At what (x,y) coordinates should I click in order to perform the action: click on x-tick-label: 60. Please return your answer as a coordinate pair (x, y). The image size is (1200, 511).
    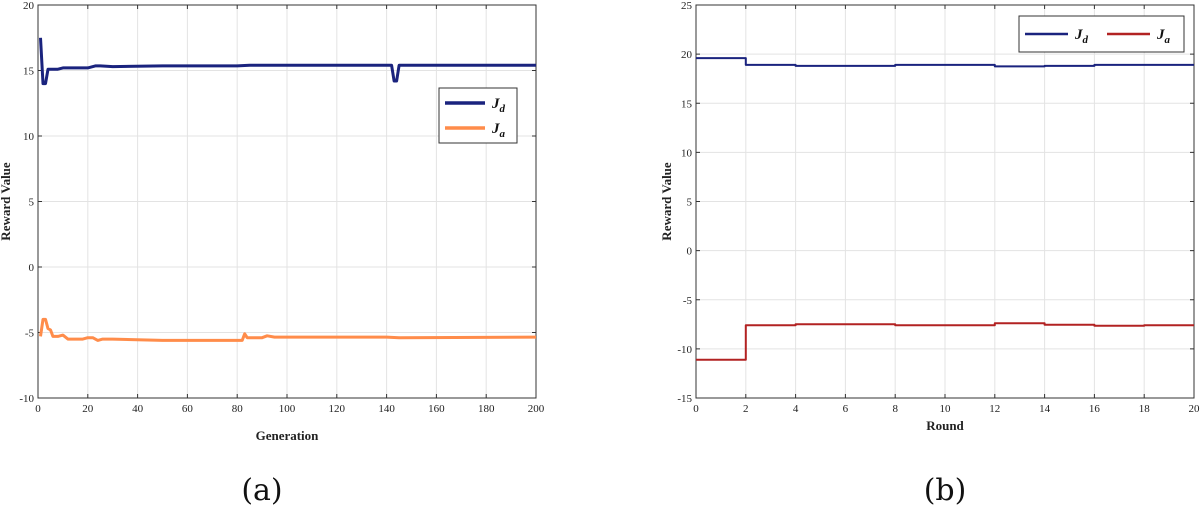
    Looking at the image, I should click on (188, 409).